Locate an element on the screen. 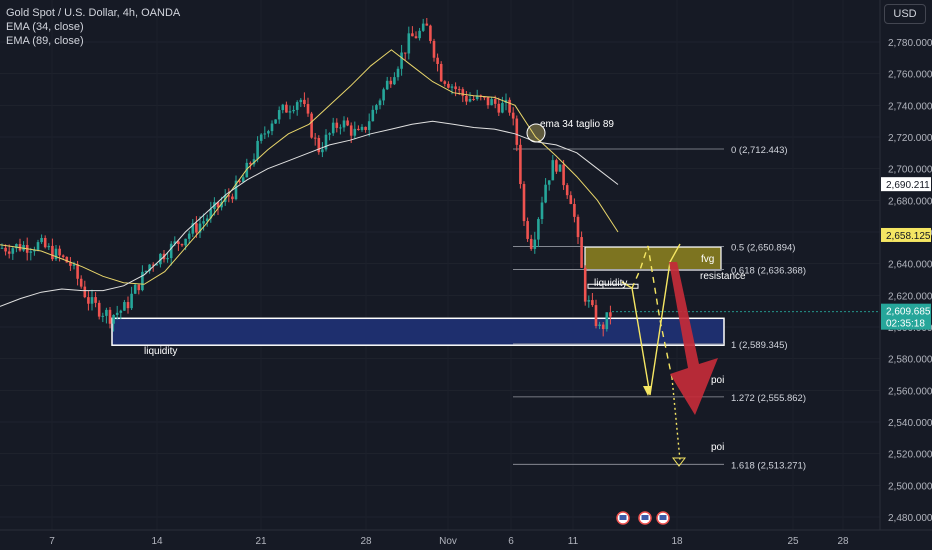 This screenshot has width=932, height=550. price-tick-label: 2,540.000 is located at coordinates (910, 423).